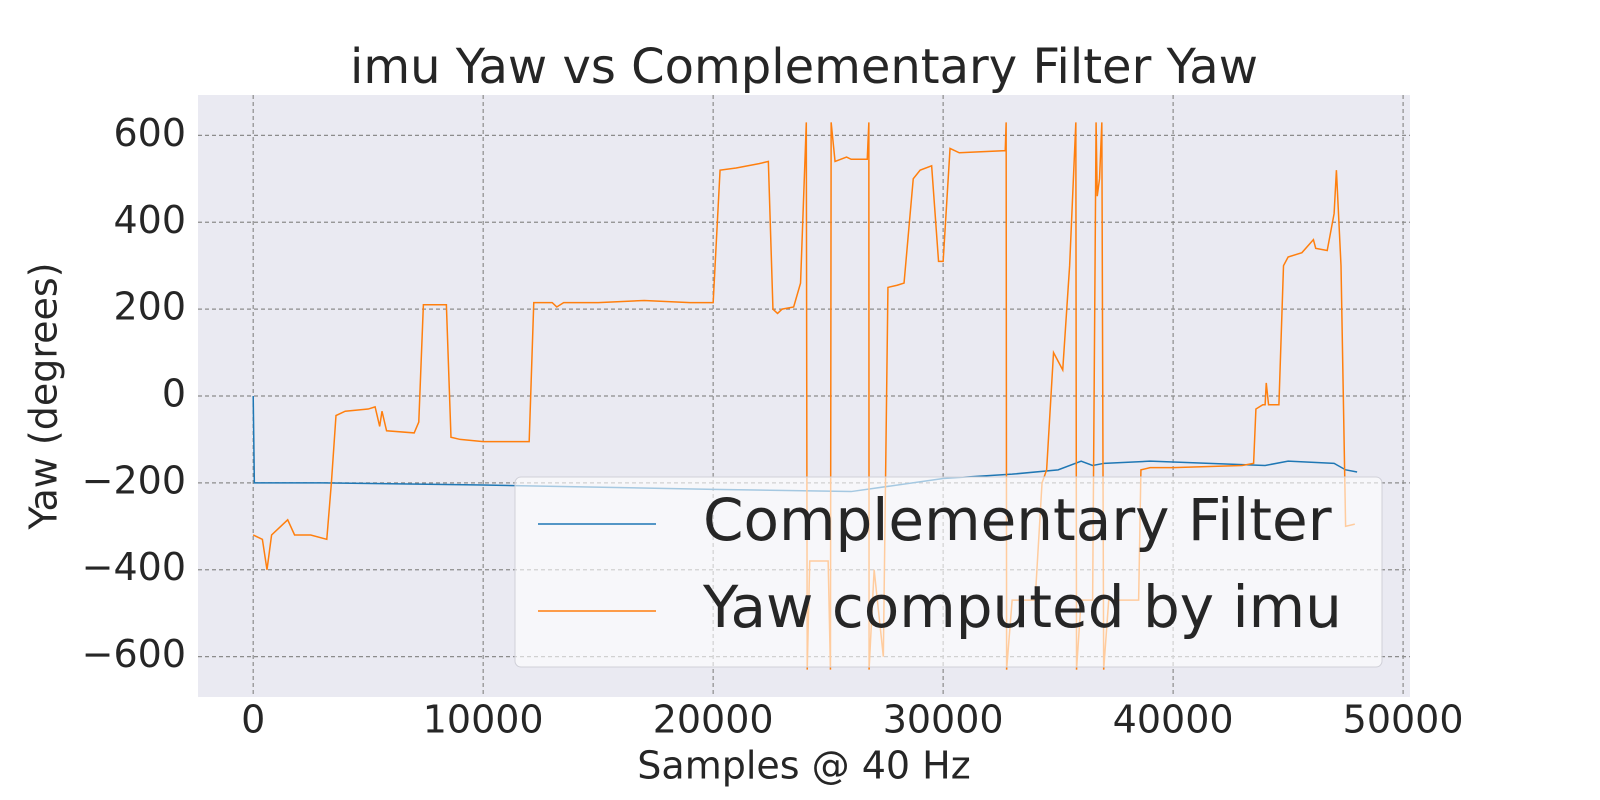  What do you see at coordinates (805, 444) in the screenshot?
I see `line-series` at bounding box center [805, 444].